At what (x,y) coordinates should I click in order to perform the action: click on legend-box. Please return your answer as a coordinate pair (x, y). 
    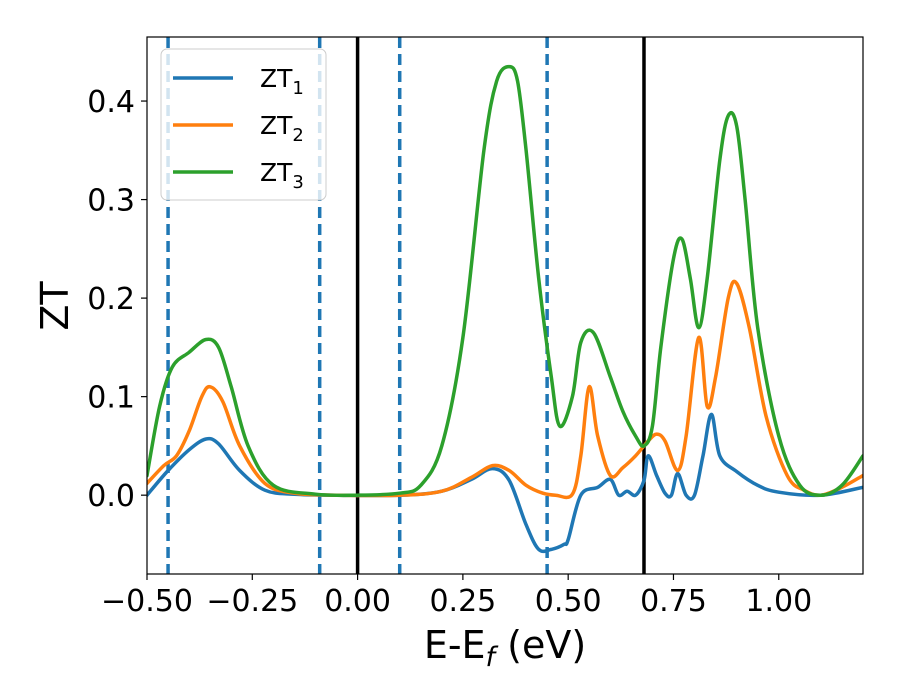
    Looking at the image, I should click on (243, 124).